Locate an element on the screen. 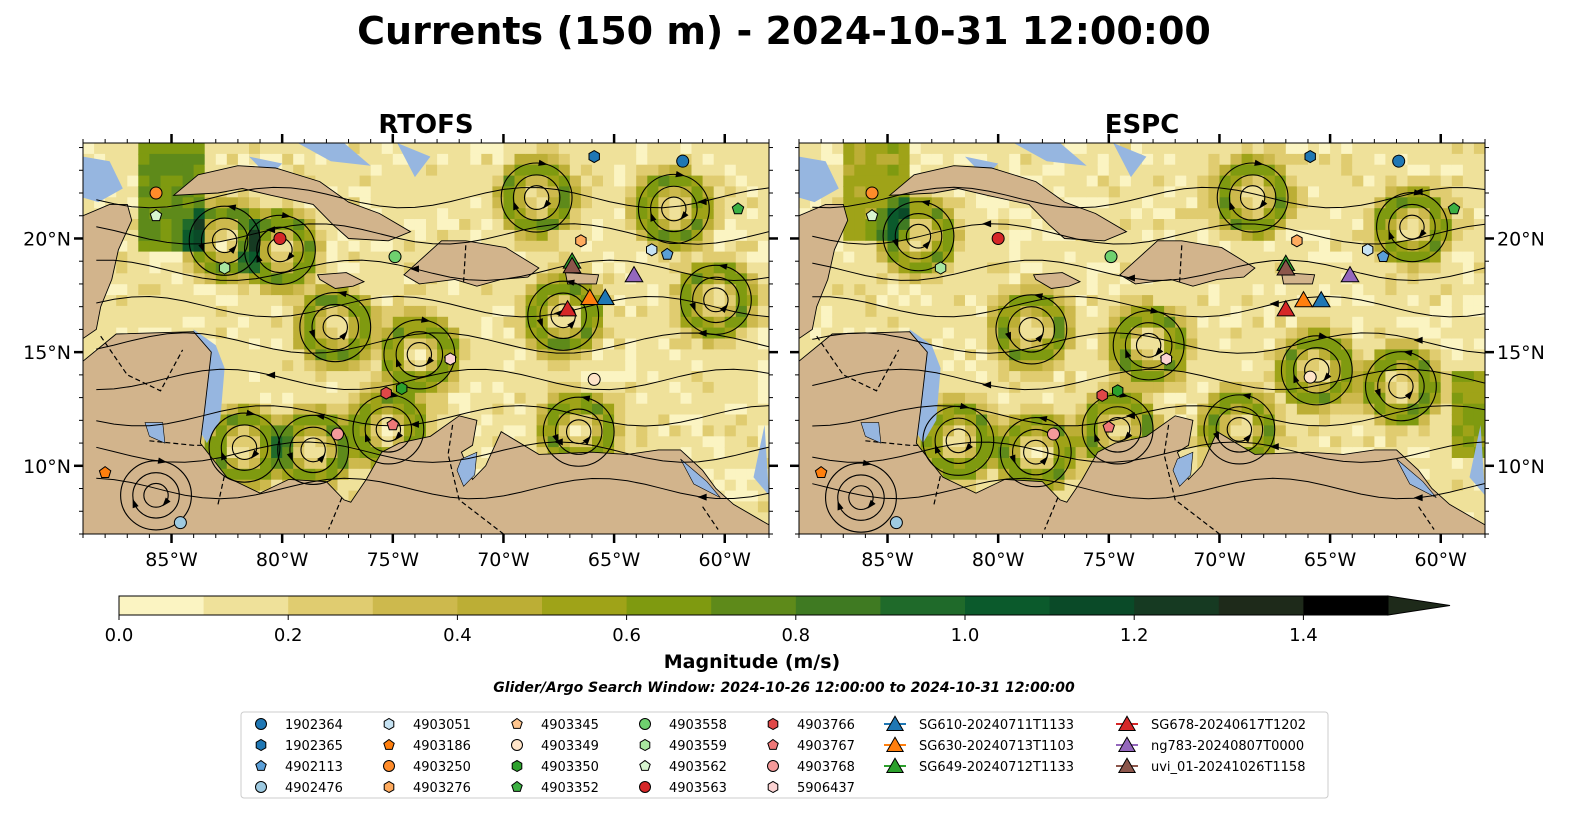 This screenshot has width=1577, height=827. platform-SG678-20240617T1202 is located at coordinates (568, 308).